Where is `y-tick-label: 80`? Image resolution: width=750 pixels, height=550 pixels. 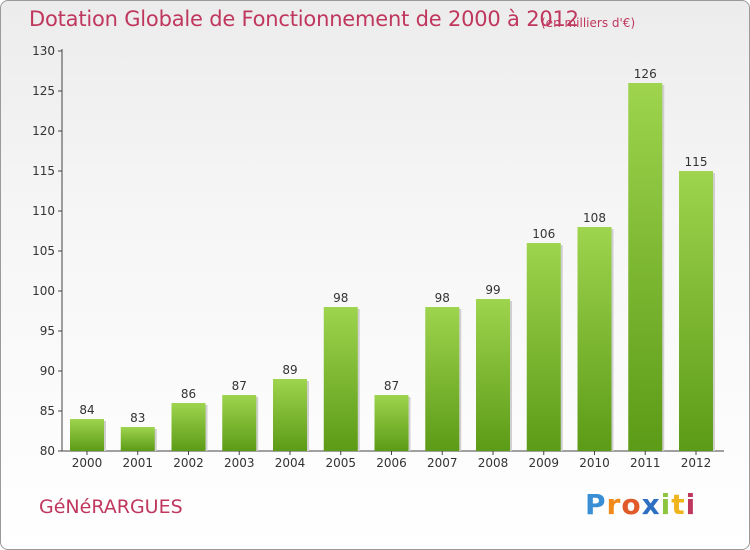 y-tick-label: 80 is located at coordinates (47, 451).